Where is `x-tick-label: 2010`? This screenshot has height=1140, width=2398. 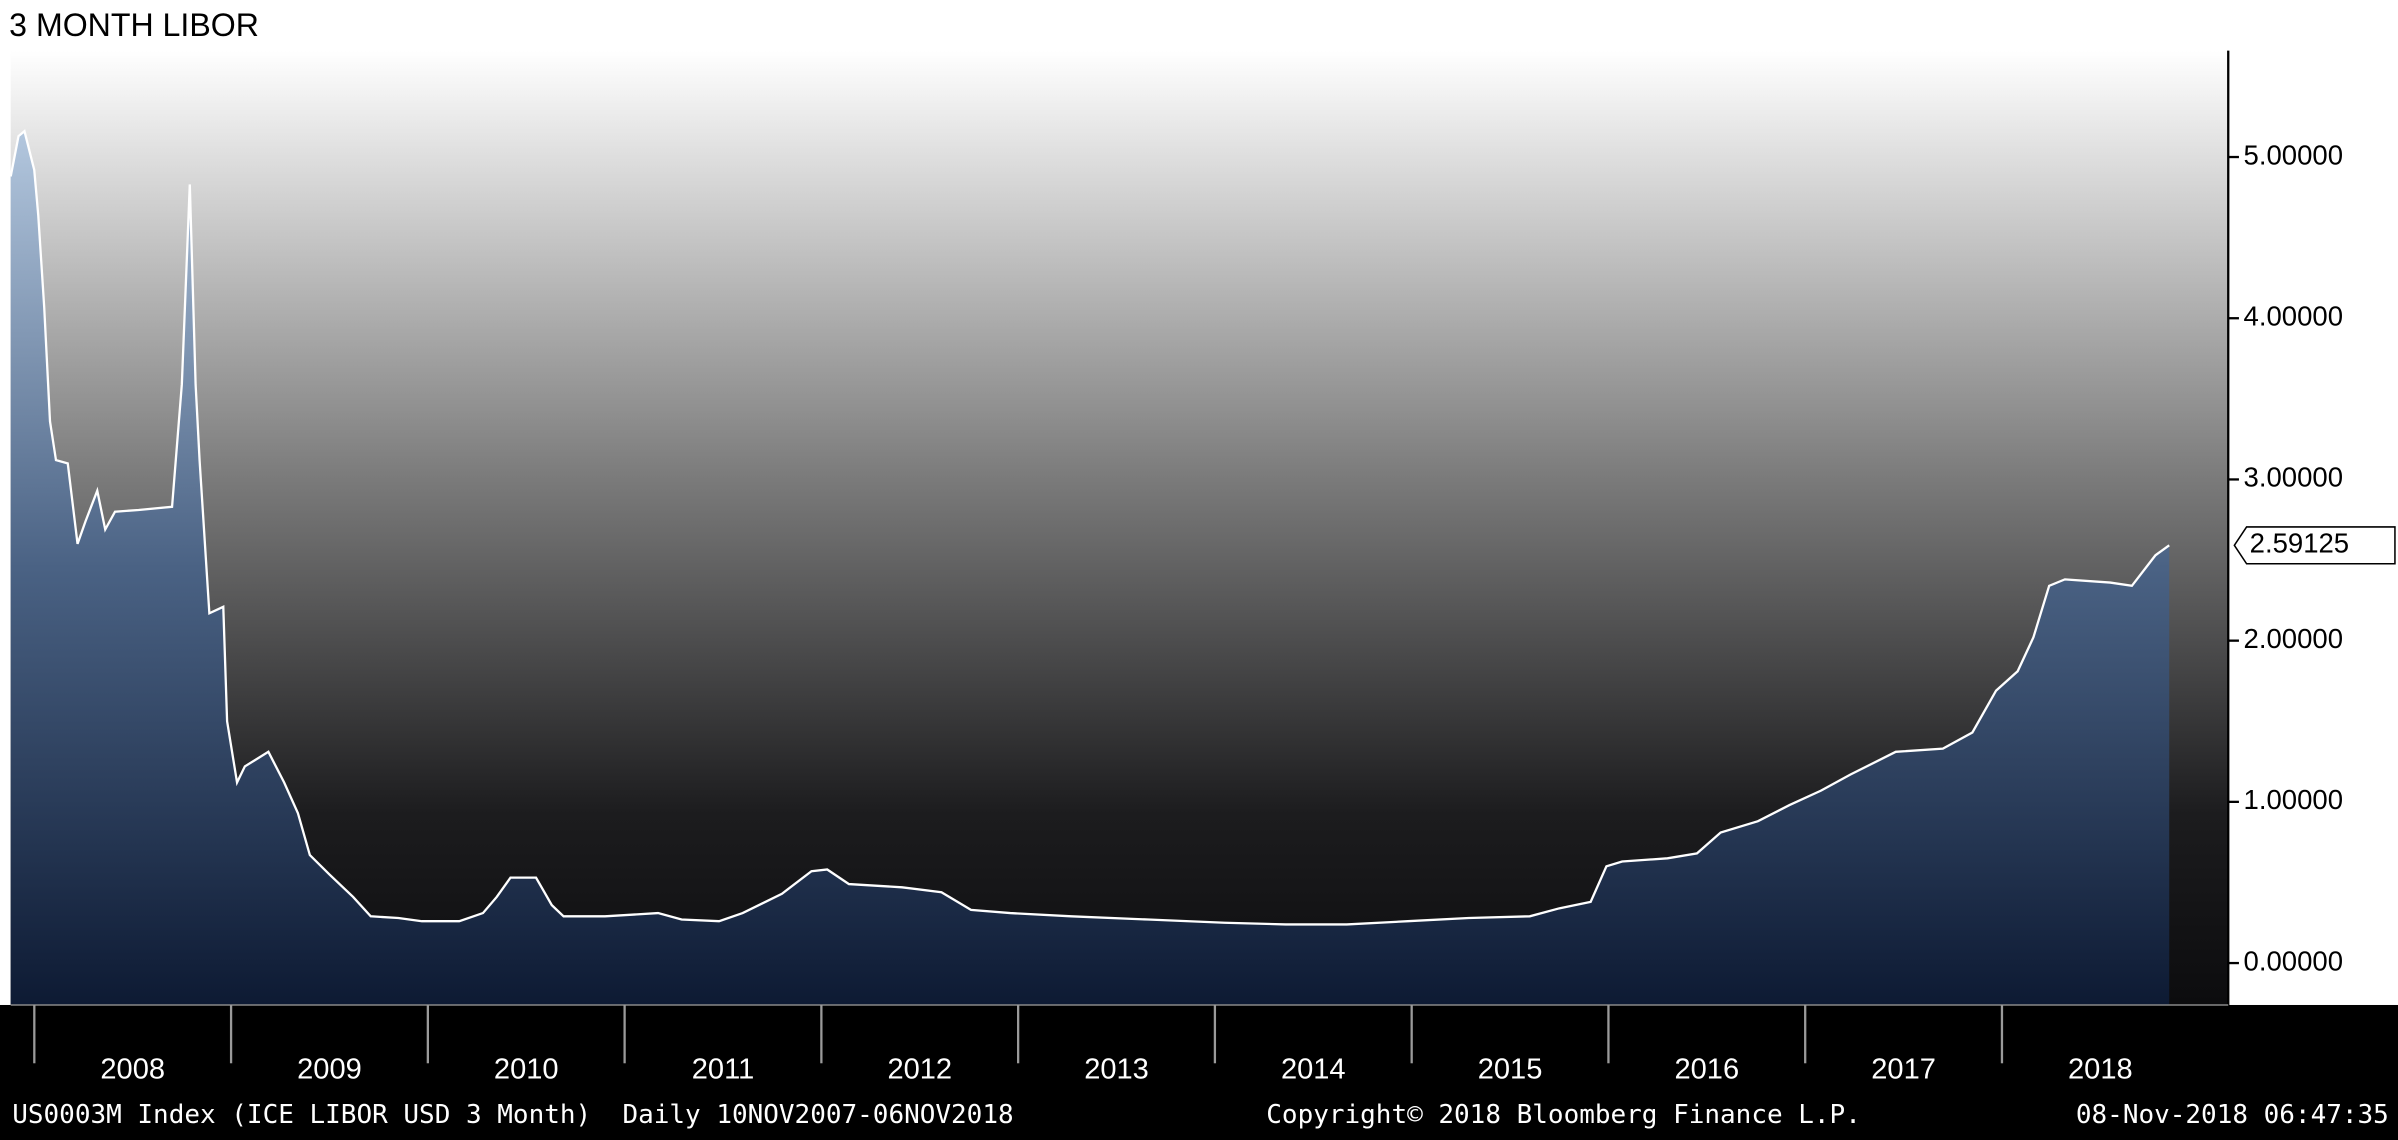
x-tick-label: 2010 is located at coordinates (526, 1070).